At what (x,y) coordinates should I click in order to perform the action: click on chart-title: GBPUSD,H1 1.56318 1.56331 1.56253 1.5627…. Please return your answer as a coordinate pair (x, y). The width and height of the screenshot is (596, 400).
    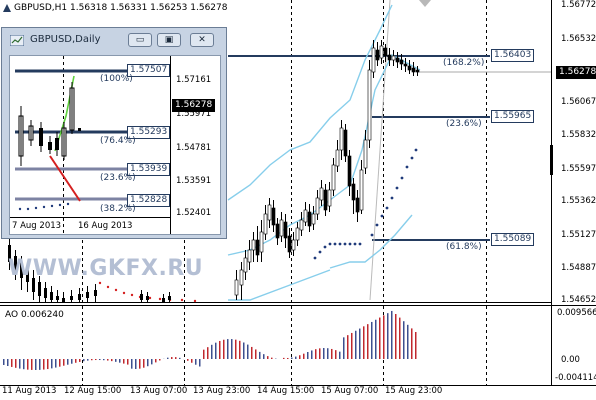
    Looking at the image, I should click on (121, 8).